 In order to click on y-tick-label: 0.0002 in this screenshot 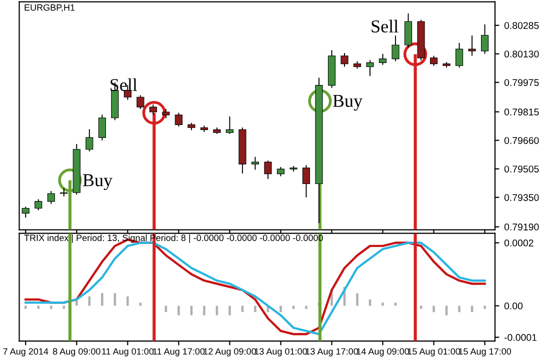, I will do `click(519, 243)`.